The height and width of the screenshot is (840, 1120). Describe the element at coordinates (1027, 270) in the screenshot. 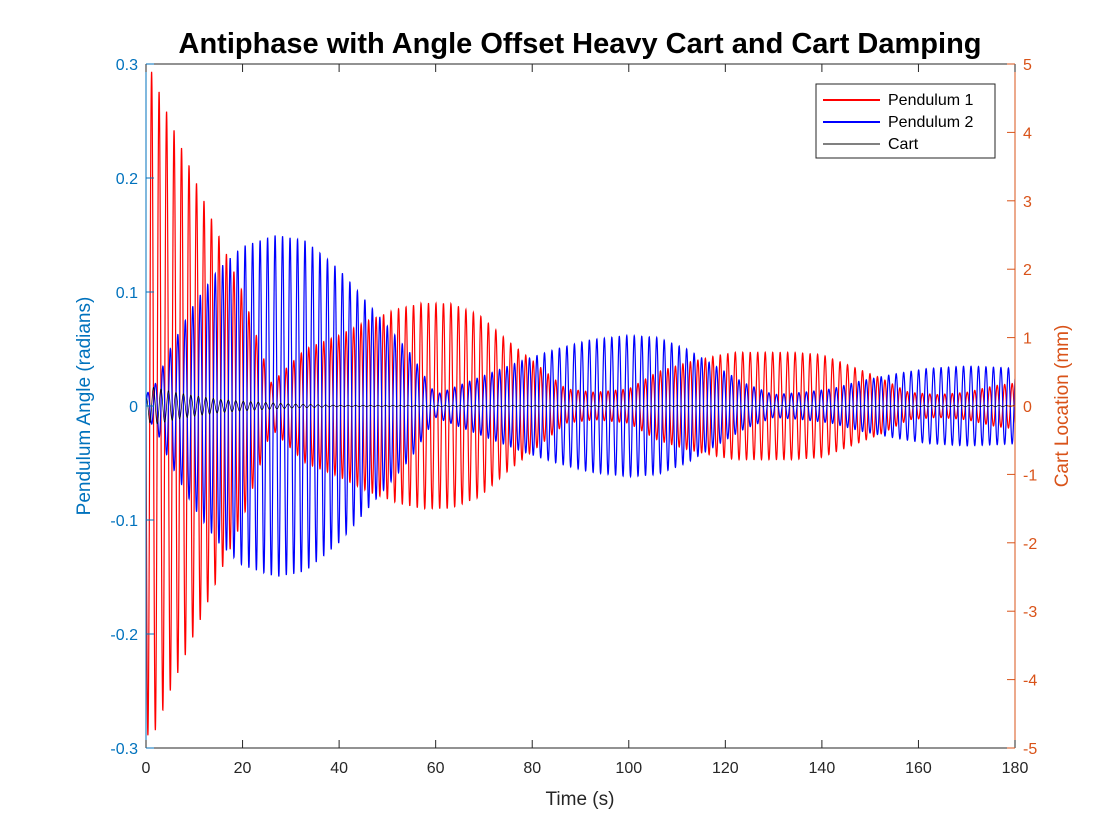

I see `right-y-tick-label: 2` at that location.